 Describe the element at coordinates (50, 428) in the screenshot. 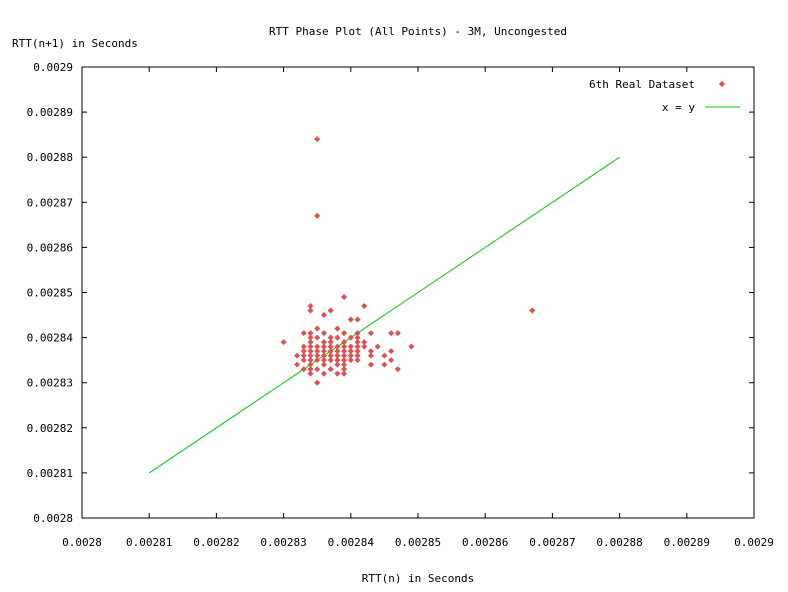

I see `y-tick-label: 0.00282` at that location.